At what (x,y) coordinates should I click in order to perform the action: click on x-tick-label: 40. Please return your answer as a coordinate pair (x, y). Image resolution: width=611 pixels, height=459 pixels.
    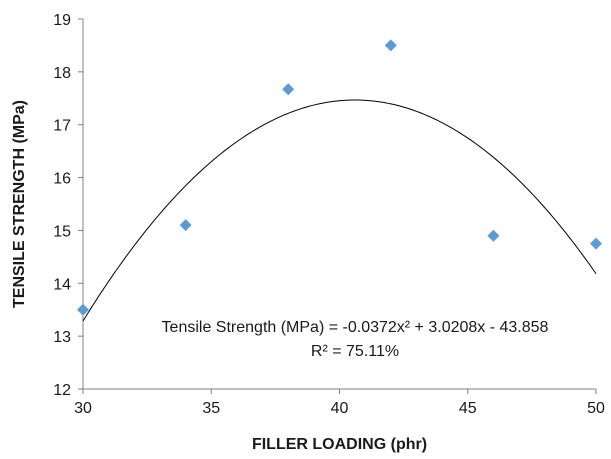
    Looking at the image, I should click on (340, 408).